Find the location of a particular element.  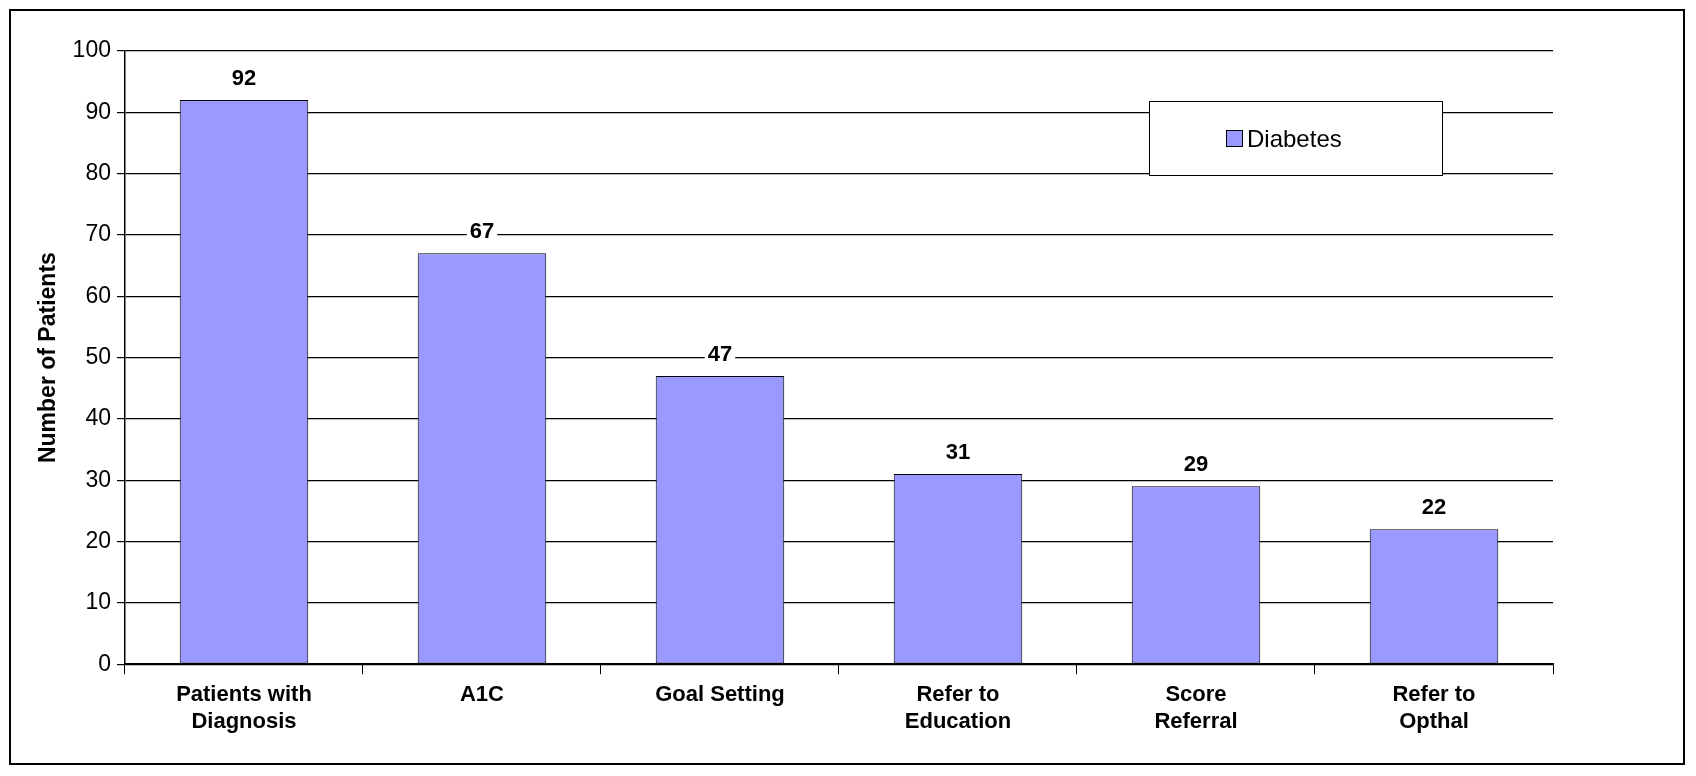

x-tick-label: Refer to Education is located at coordinates (958, 707).